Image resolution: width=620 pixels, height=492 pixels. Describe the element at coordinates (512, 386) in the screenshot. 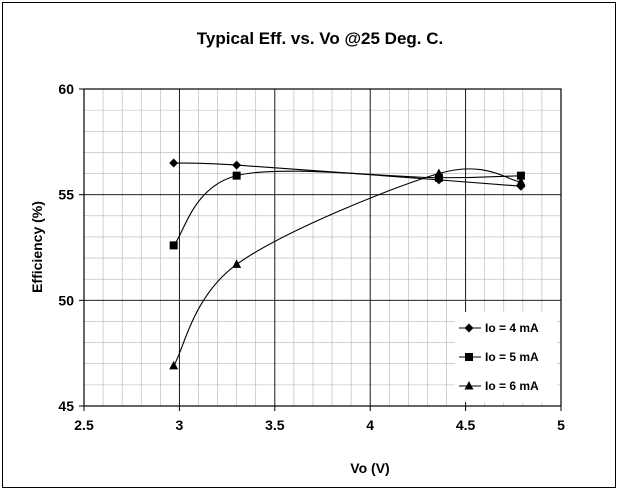

I see `legend-label: Io = 6 mA` at that location.